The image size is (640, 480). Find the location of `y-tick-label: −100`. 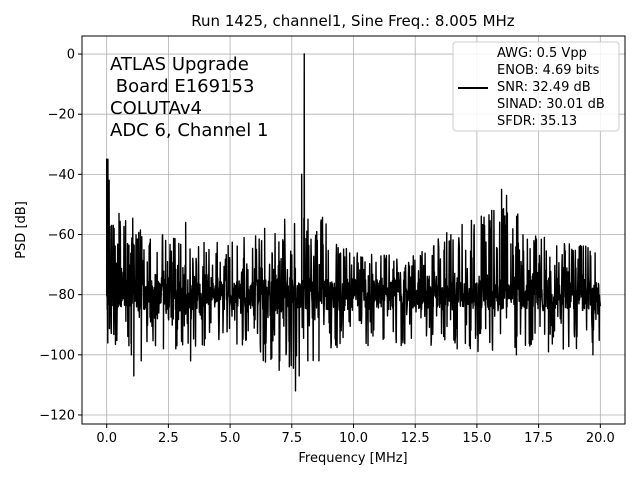

y-tick-label: −100 is located at coordinates (57, 355).